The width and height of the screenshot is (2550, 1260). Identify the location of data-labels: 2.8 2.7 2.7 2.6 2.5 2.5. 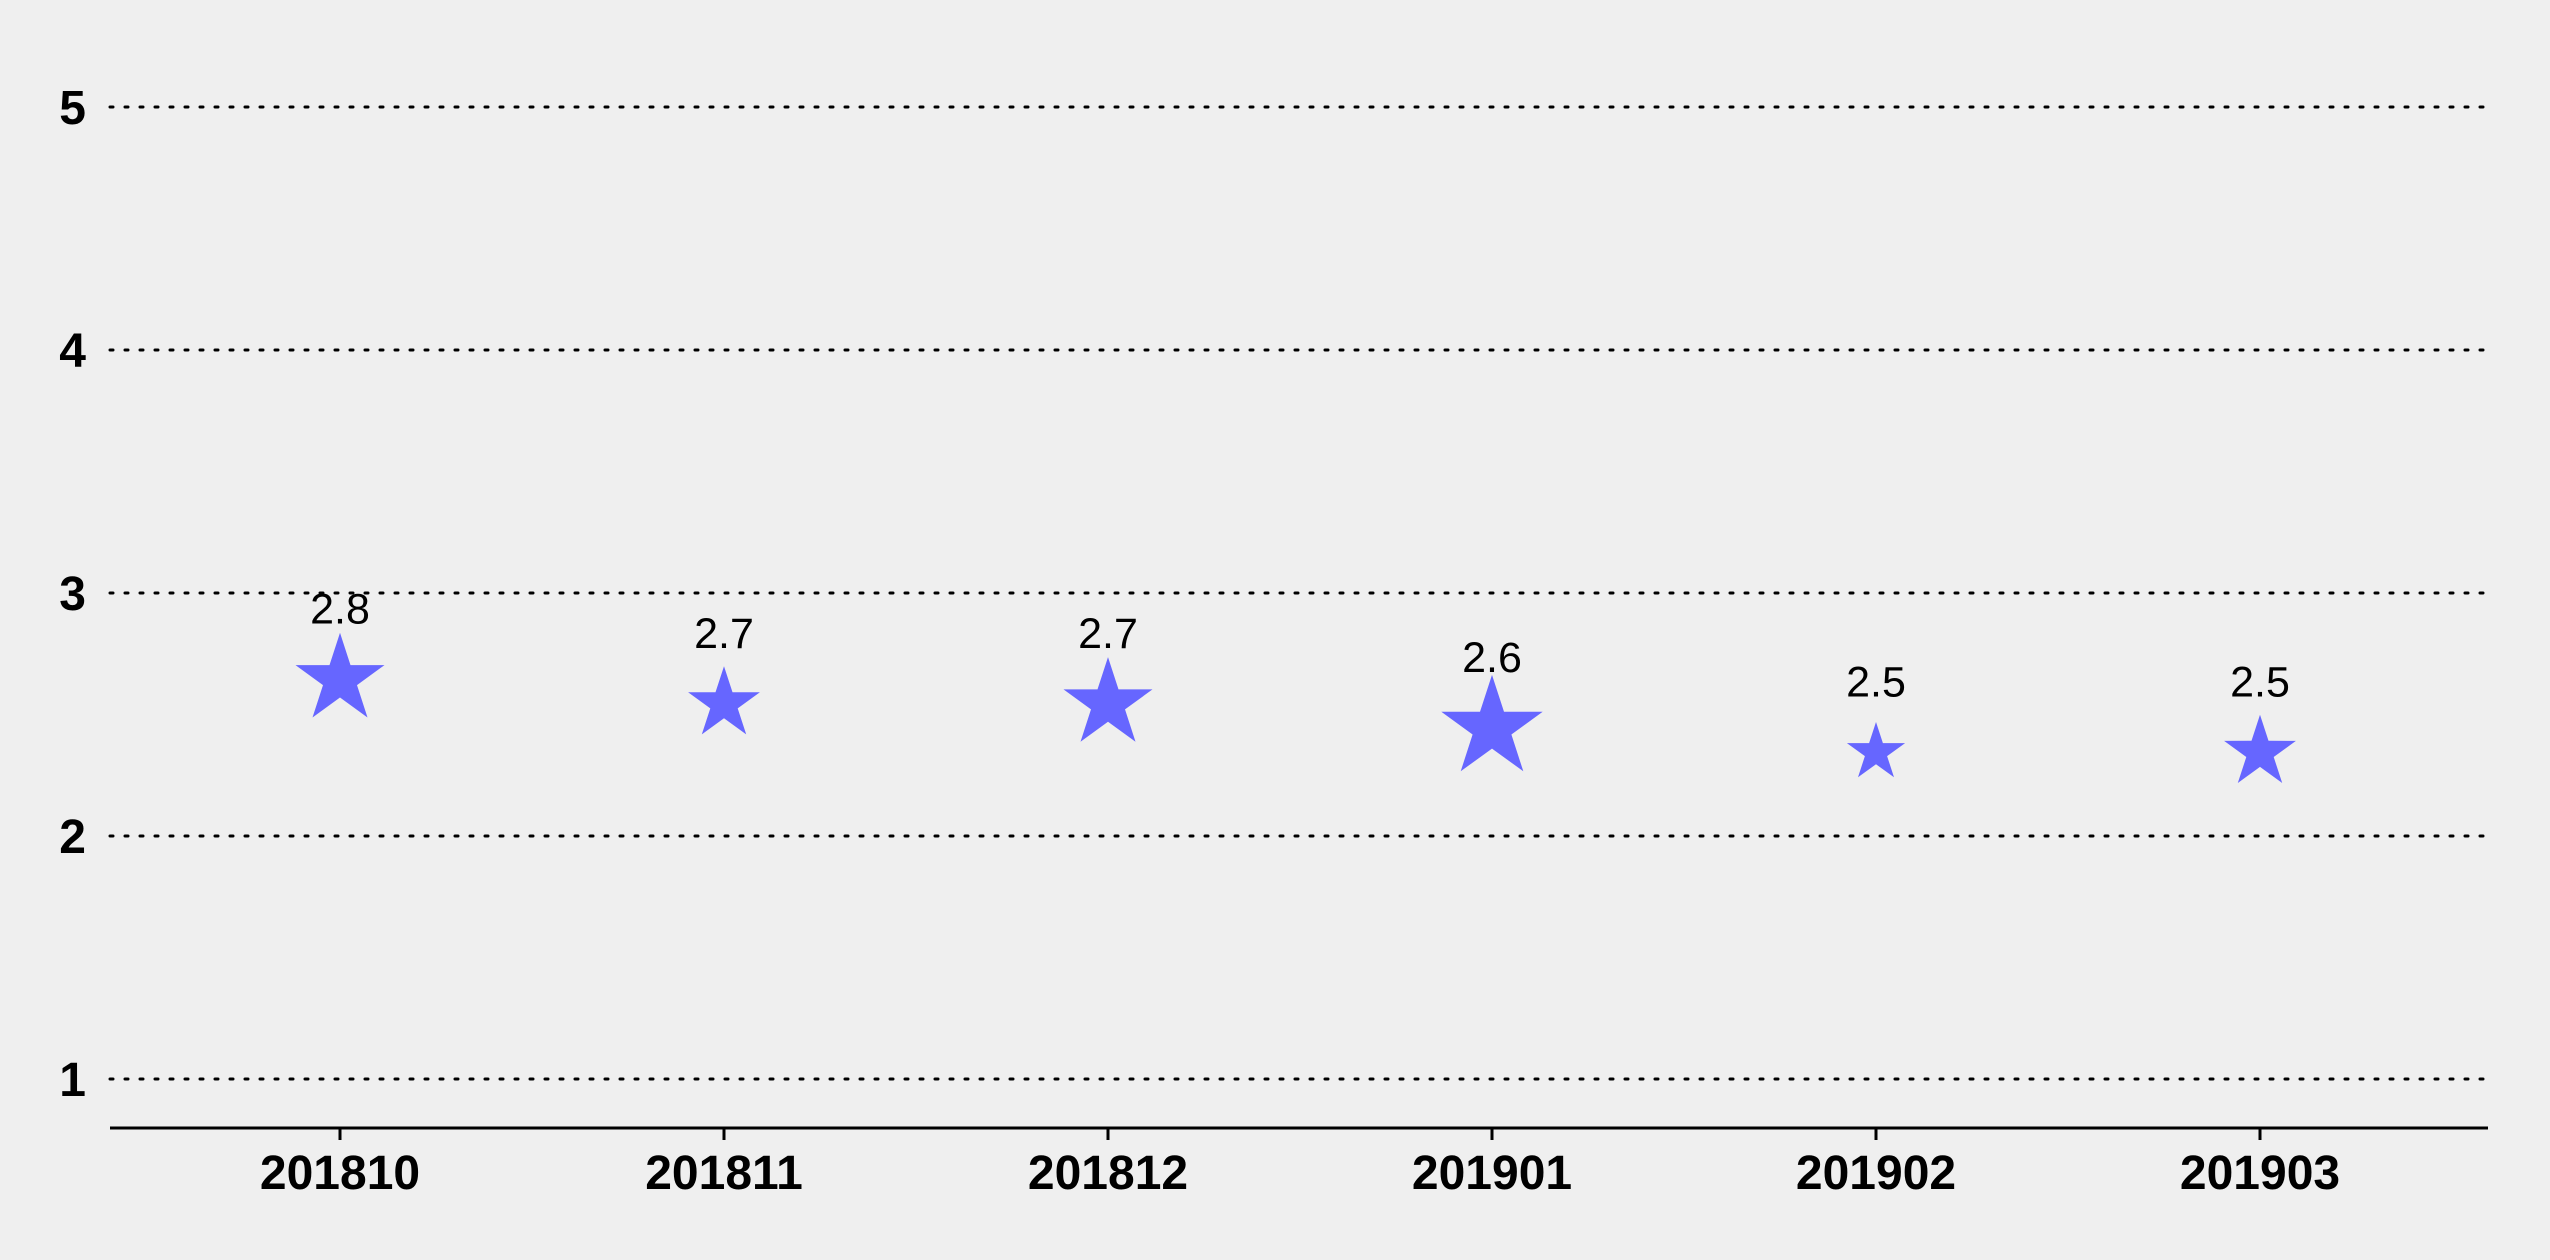
(1300, 646).